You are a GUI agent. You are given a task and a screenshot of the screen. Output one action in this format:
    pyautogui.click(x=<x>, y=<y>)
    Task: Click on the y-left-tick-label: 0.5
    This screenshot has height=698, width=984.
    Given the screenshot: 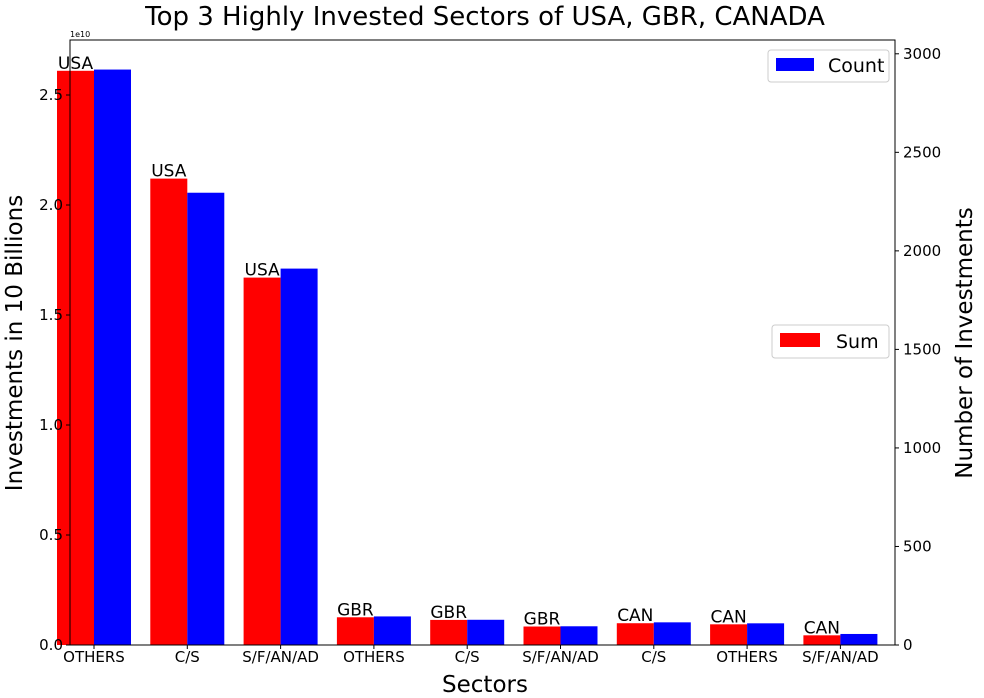 What is the action you would take?
    pyautogui.click(x=51, y=535)
    